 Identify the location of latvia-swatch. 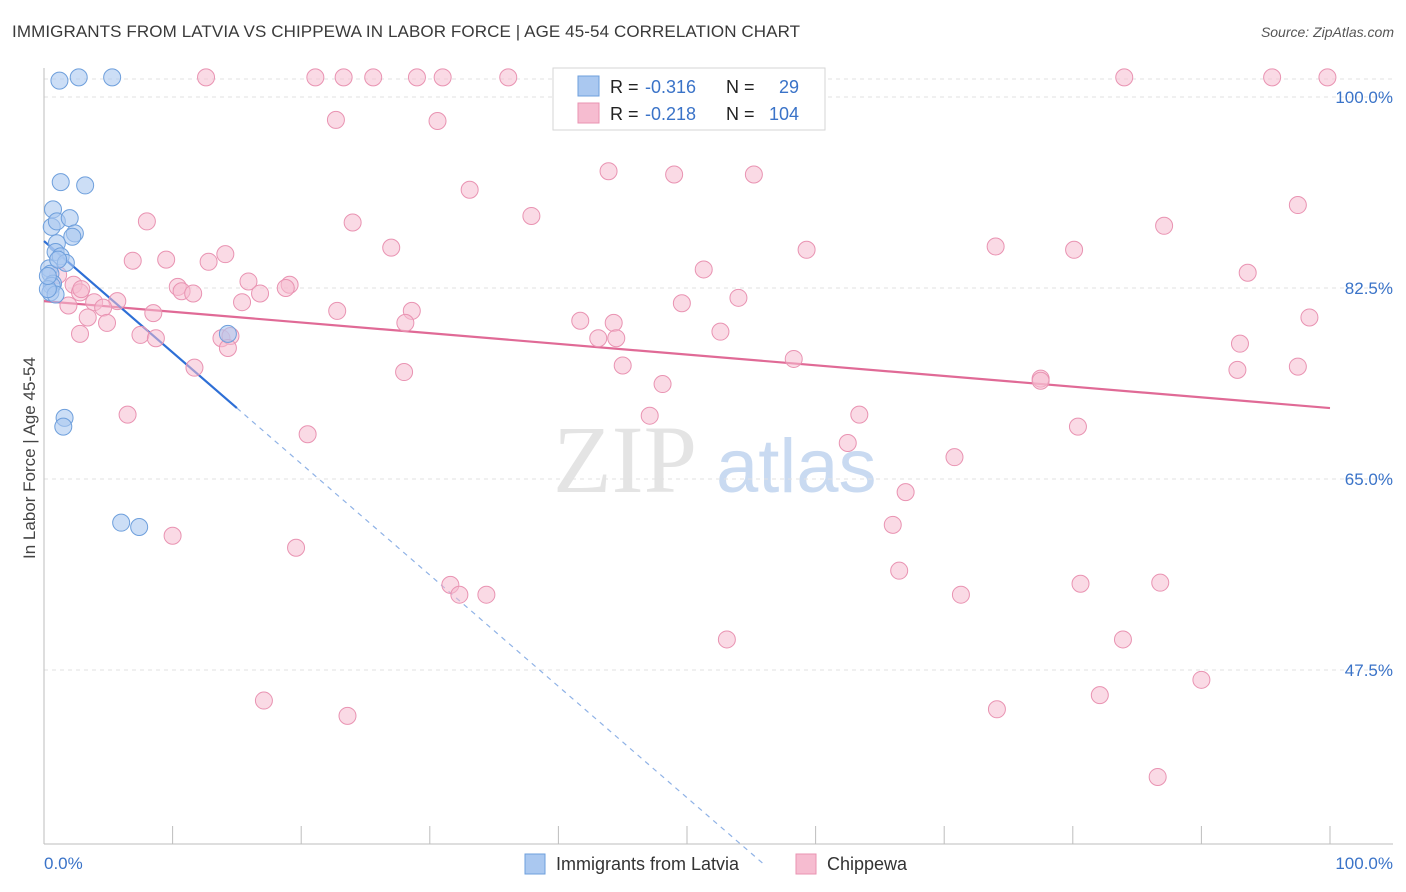
(588, 86).